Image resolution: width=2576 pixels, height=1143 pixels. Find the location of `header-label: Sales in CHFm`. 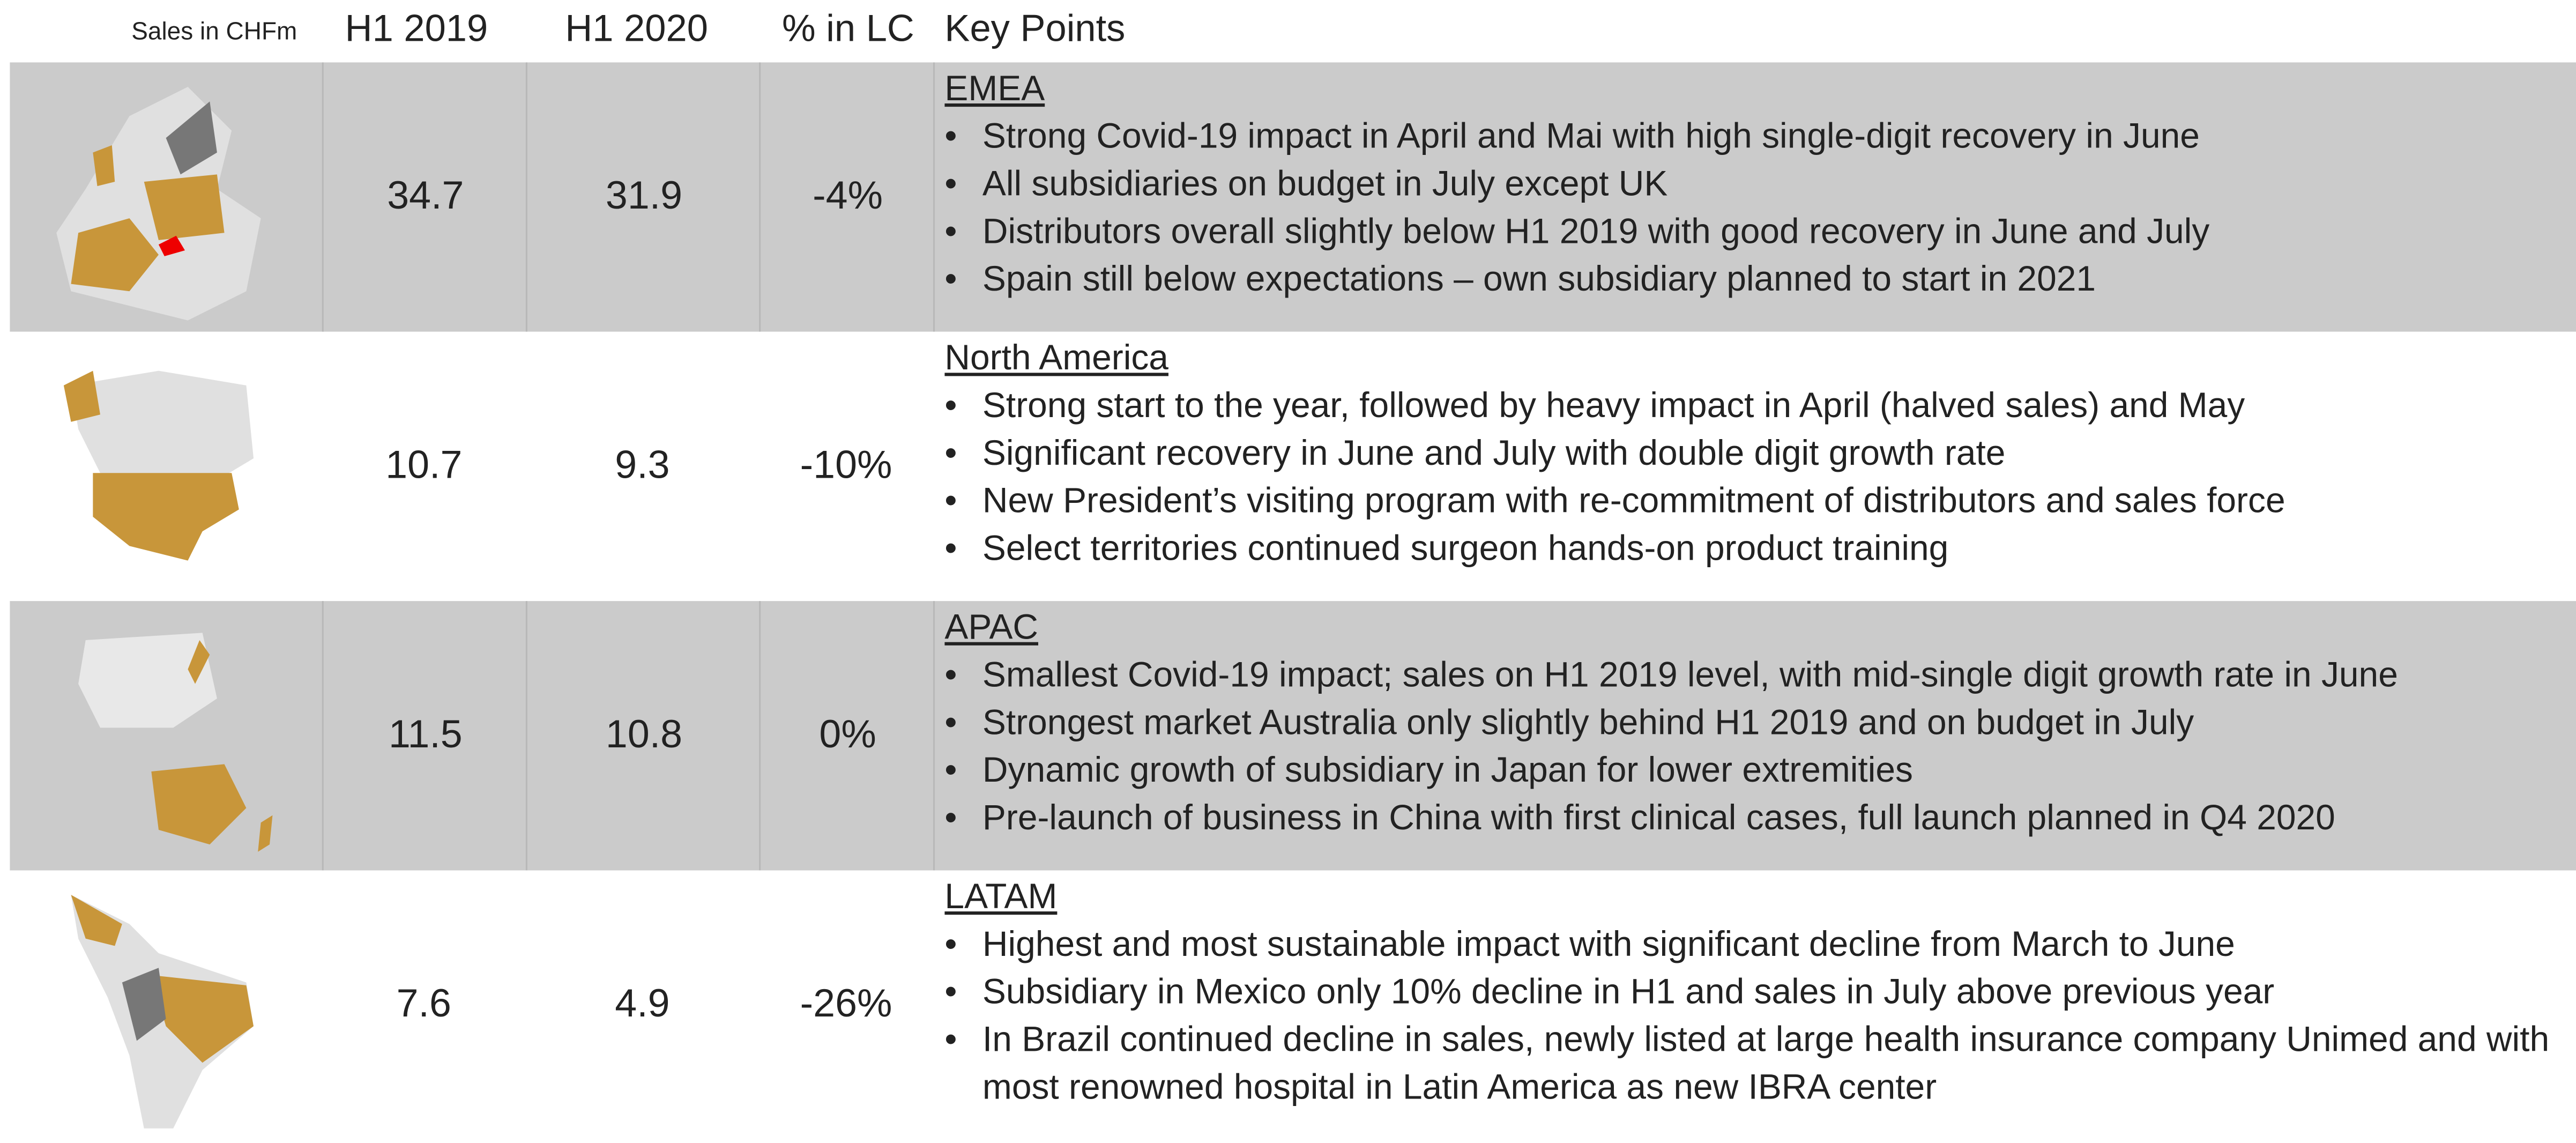

header-label: Sales in CHFm is located at coordinates (214, 32).